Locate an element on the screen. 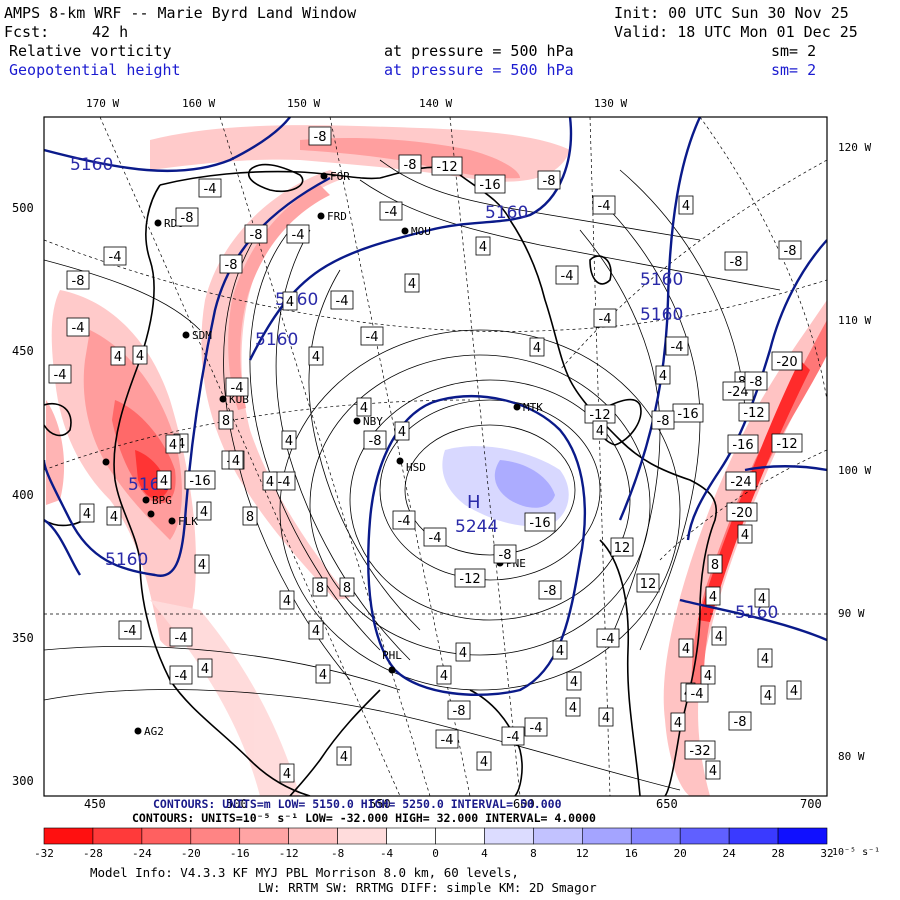  colorbar-tick: 20 is located at coordinates (680, 853).